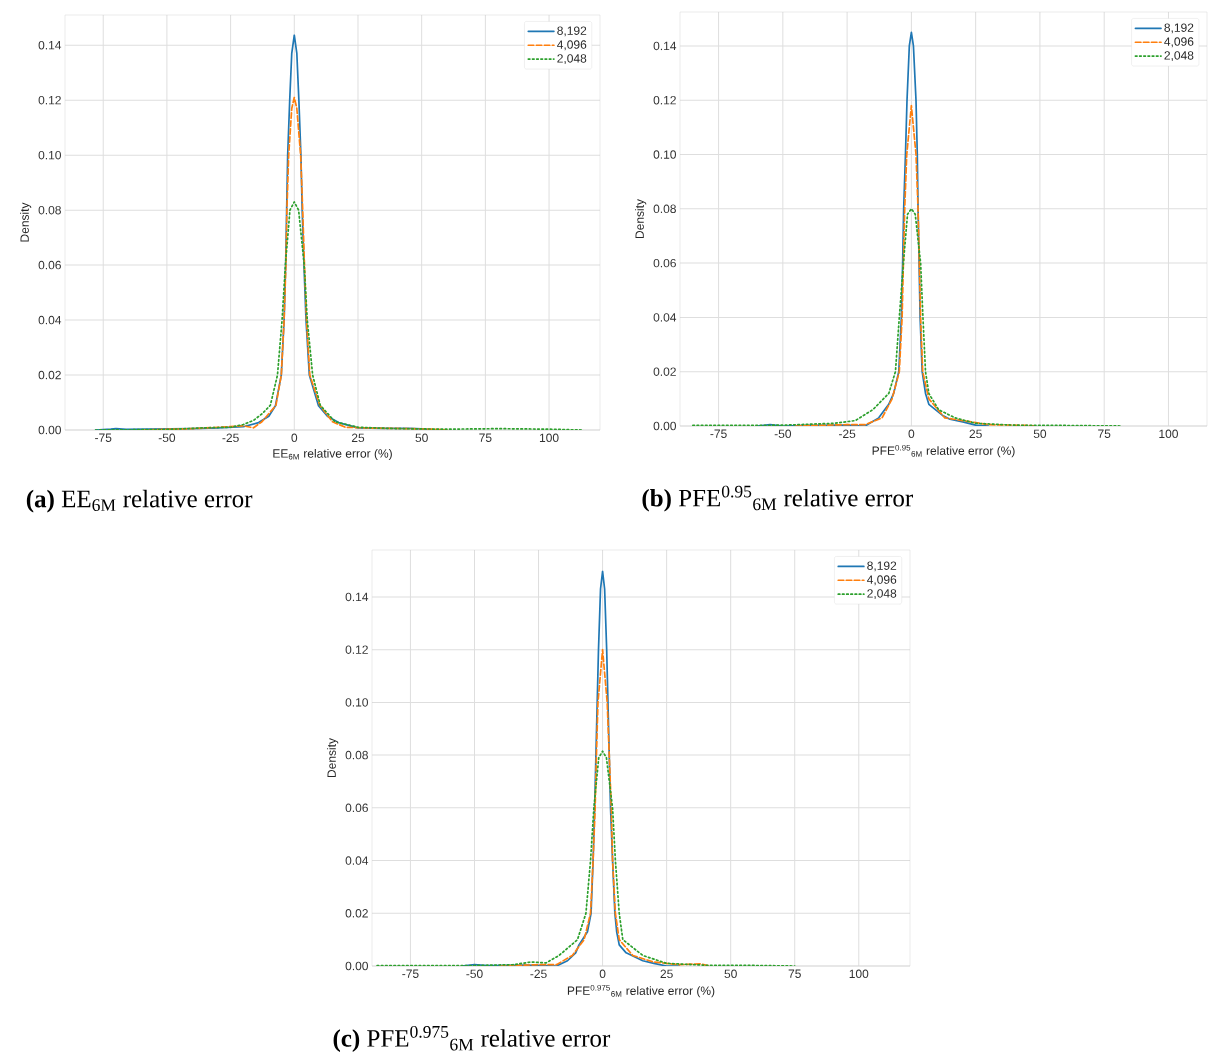 The height and width of the screenshot is (1060, 1209). I want to click on x-axis-title: EE$_{6M}$ relative error (%), so click(332, 454).